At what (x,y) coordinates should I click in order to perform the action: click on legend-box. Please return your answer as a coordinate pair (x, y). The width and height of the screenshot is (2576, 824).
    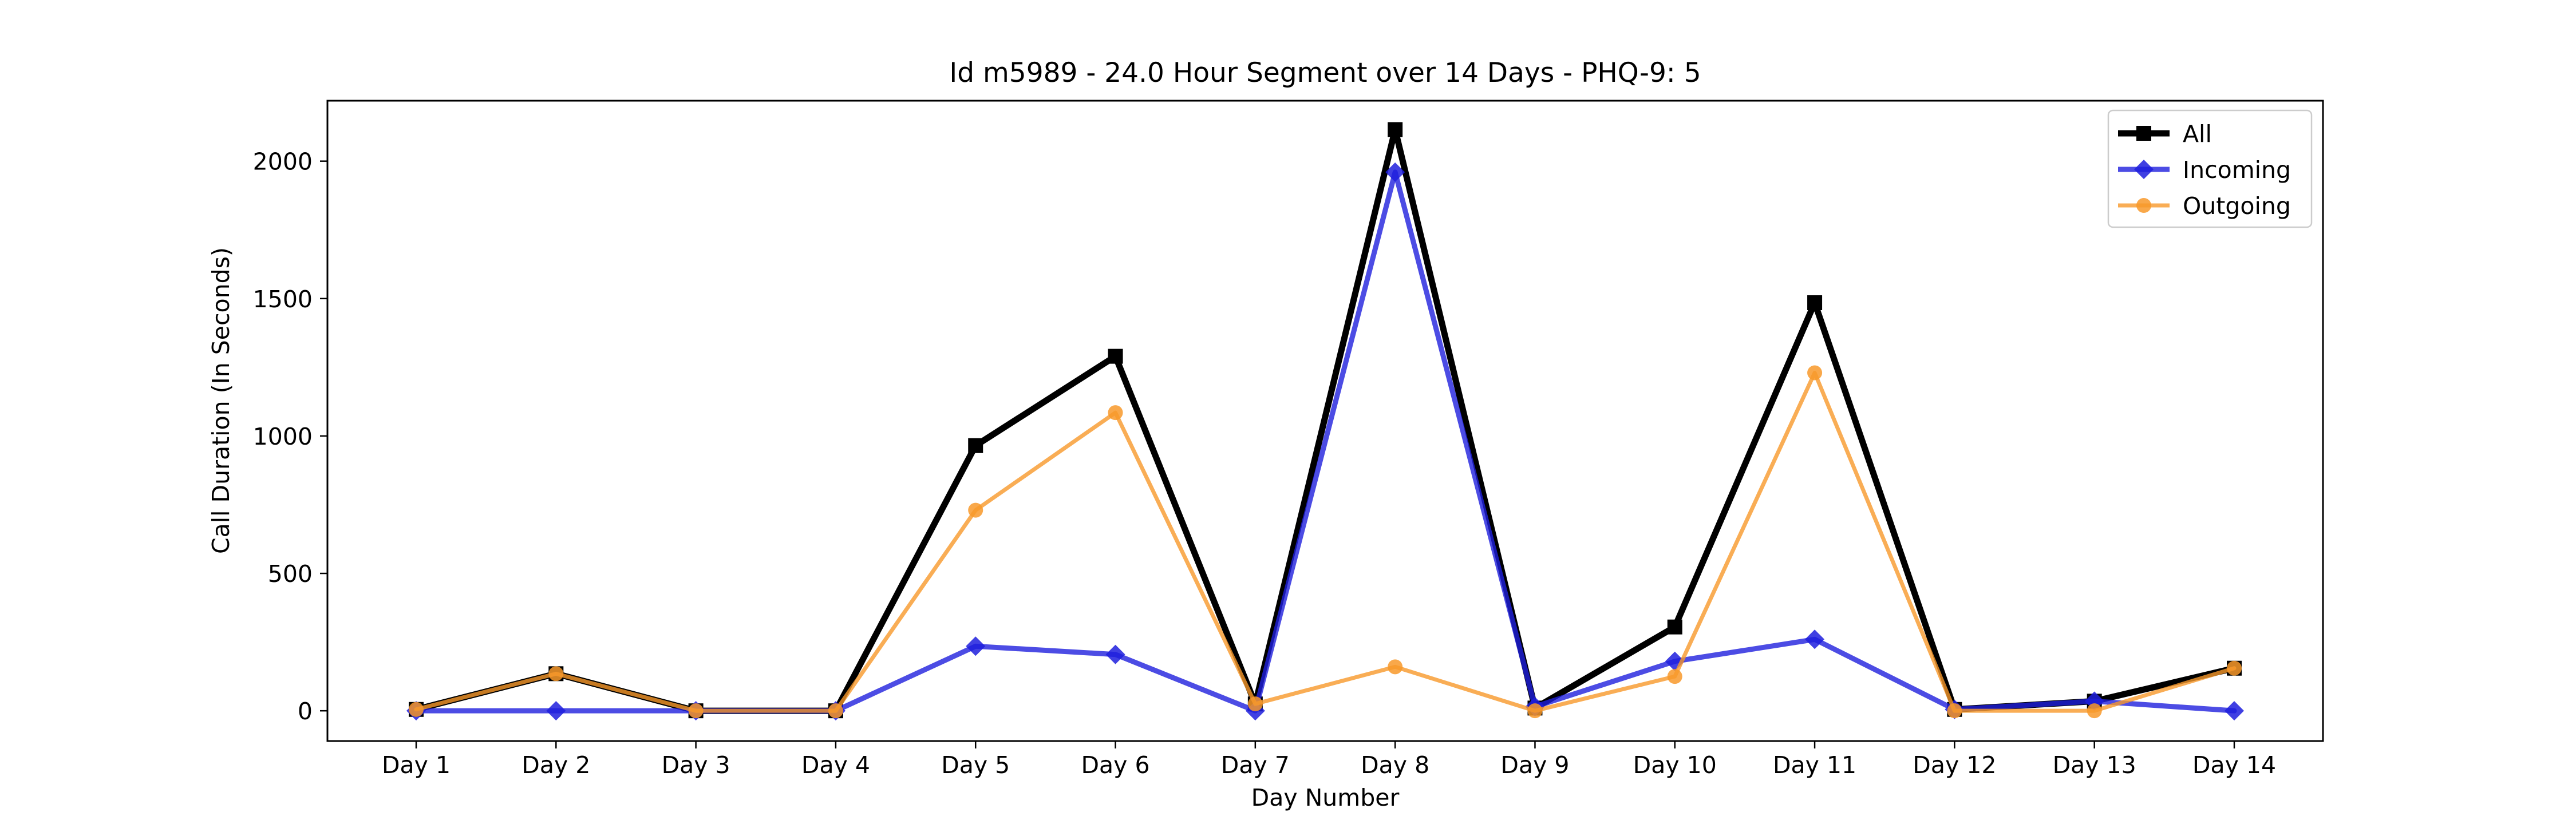
    Looking at the image, I should click on (2210, 168).